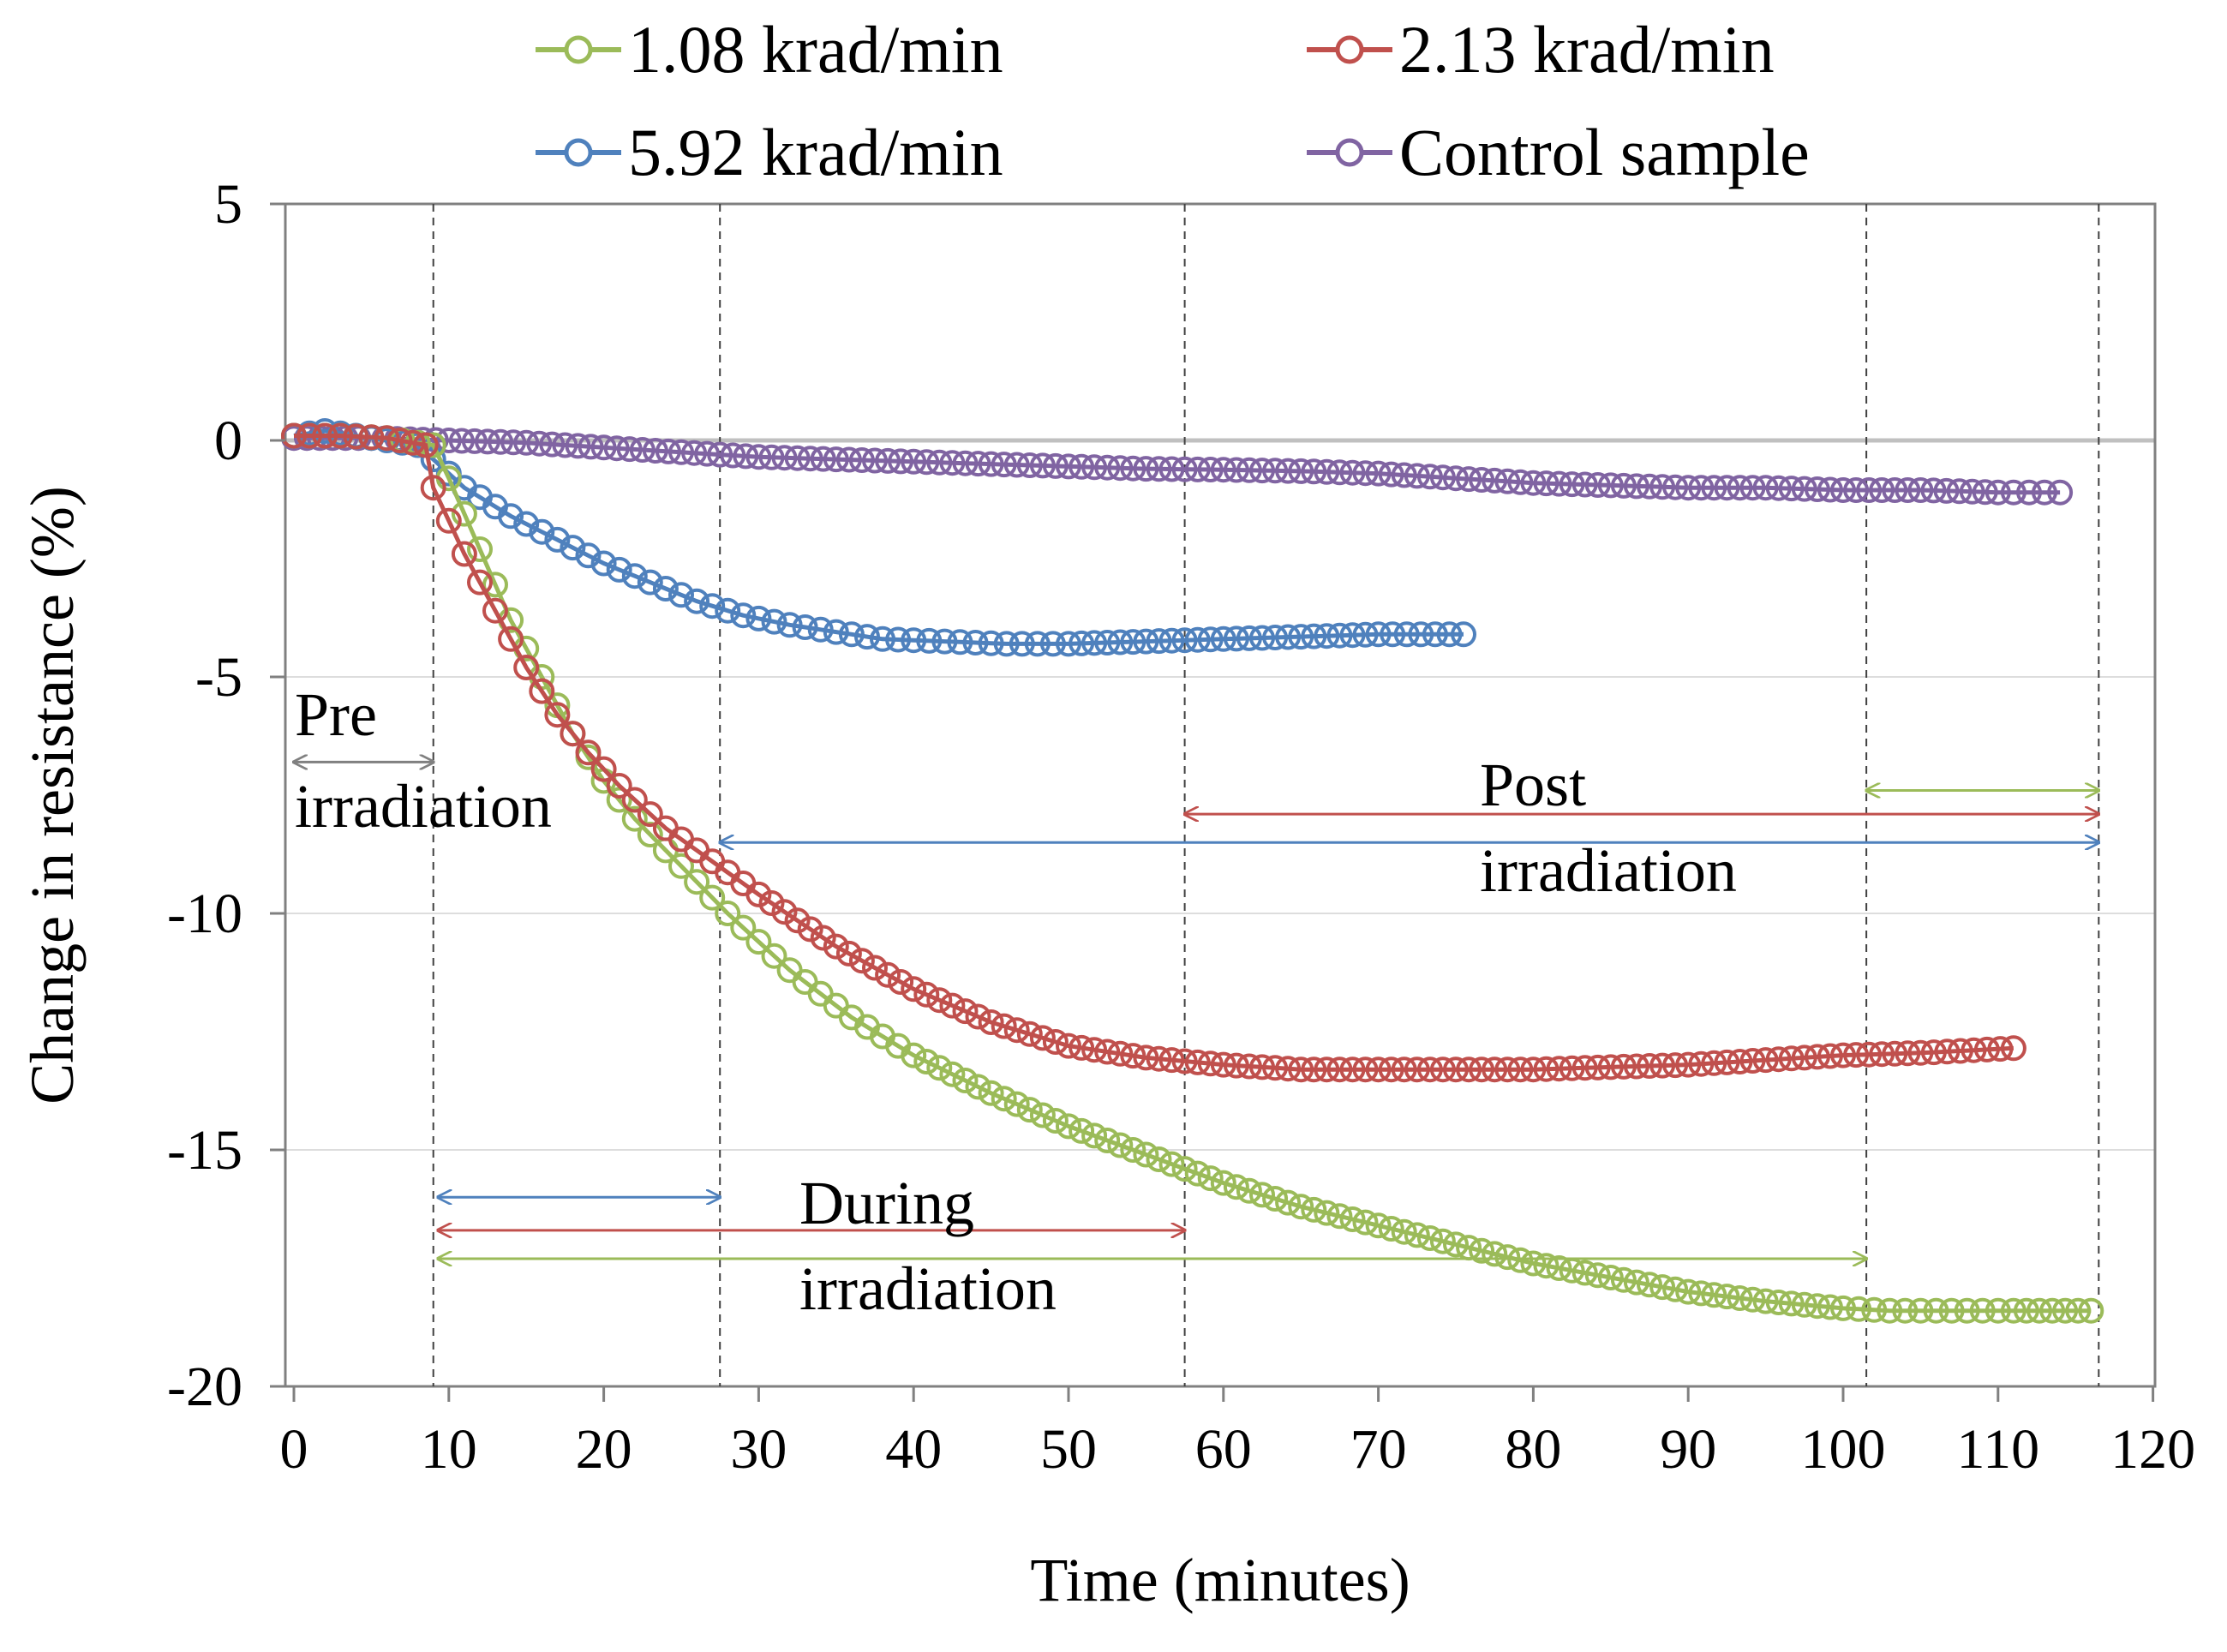  I want to click on post-irradiation-label-line2: irradiation, so click(1608, 870).